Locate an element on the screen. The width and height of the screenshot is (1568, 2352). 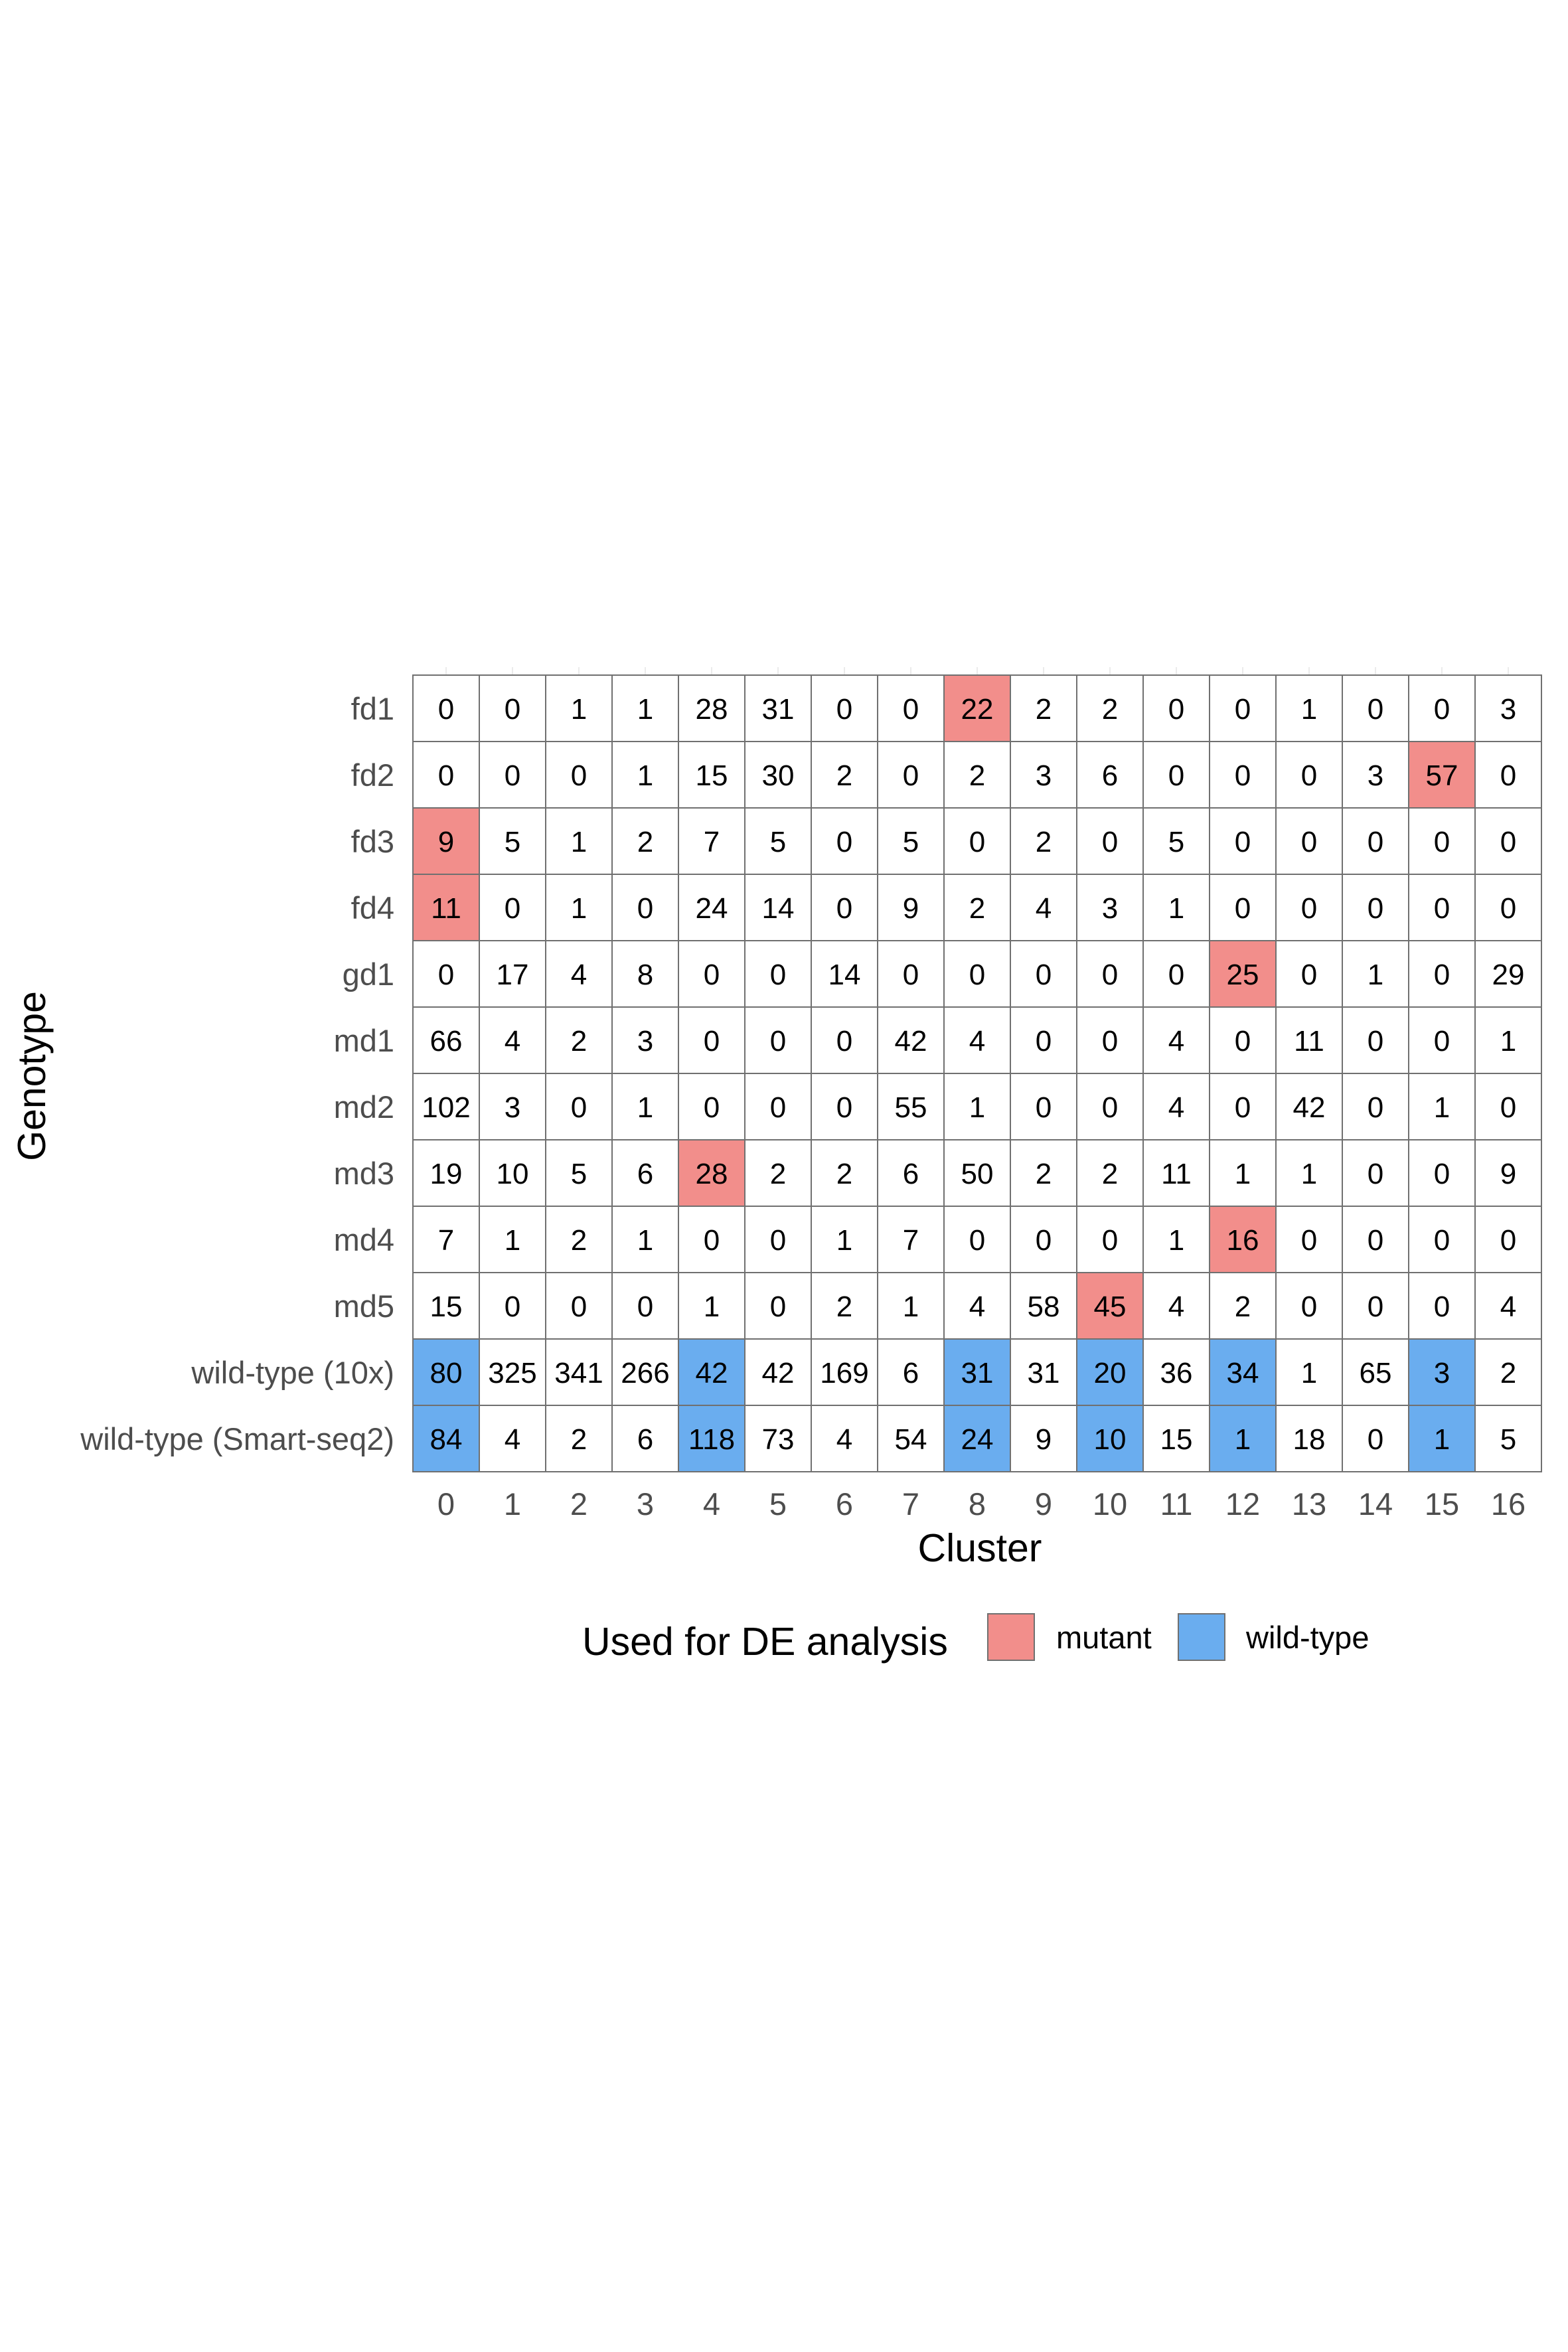
gridline-stubs is located at coordinates (977, 671).